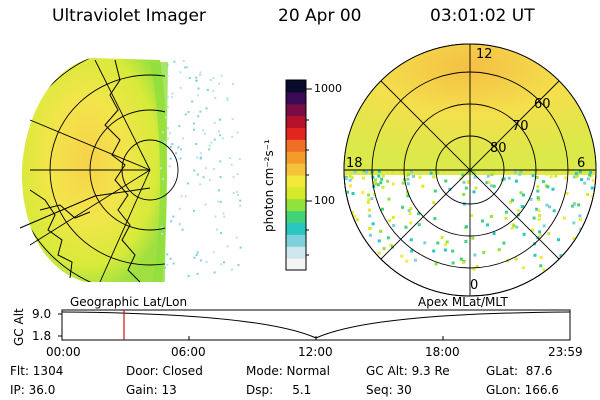  Describe the element at coordinates (288, 371) in the screenshot. I see `info-mode: Mode: Normal` at that location.